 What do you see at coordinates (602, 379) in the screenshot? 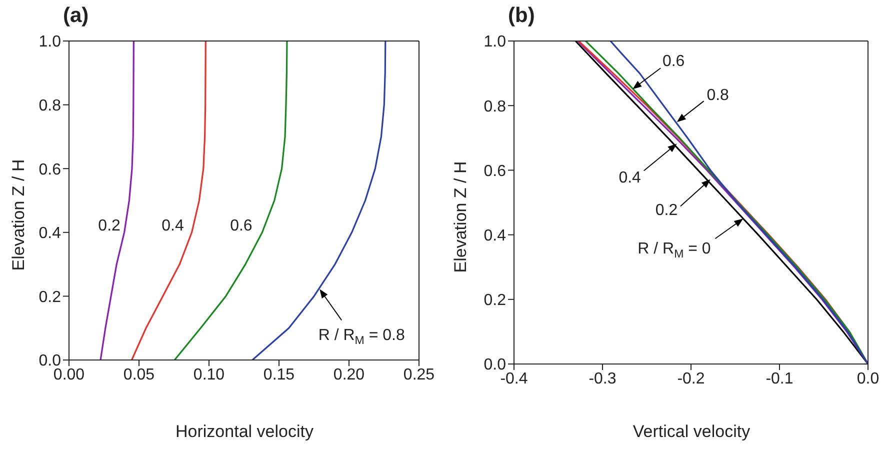
I see `x-tick-label: -0.3` at bounding box center [602, 379].